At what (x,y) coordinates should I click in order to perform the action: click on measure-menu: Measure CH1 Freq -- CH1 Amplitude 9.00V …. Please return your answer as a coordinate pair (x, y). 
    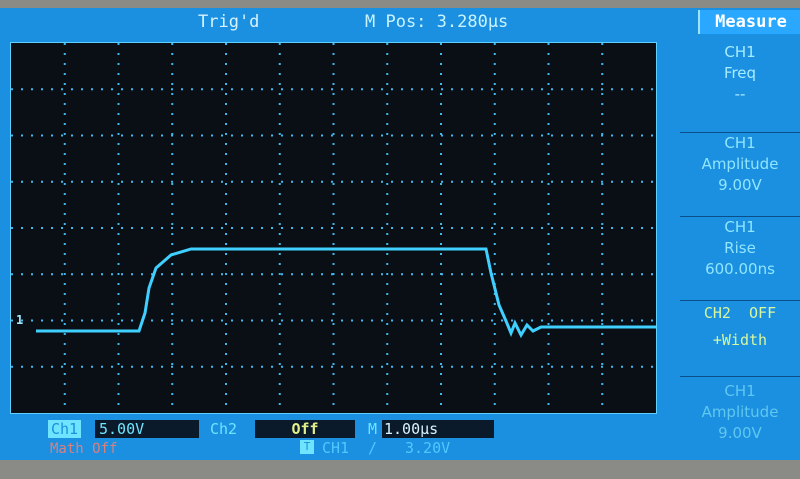
    Looking at the image, I should click on (740, 234).